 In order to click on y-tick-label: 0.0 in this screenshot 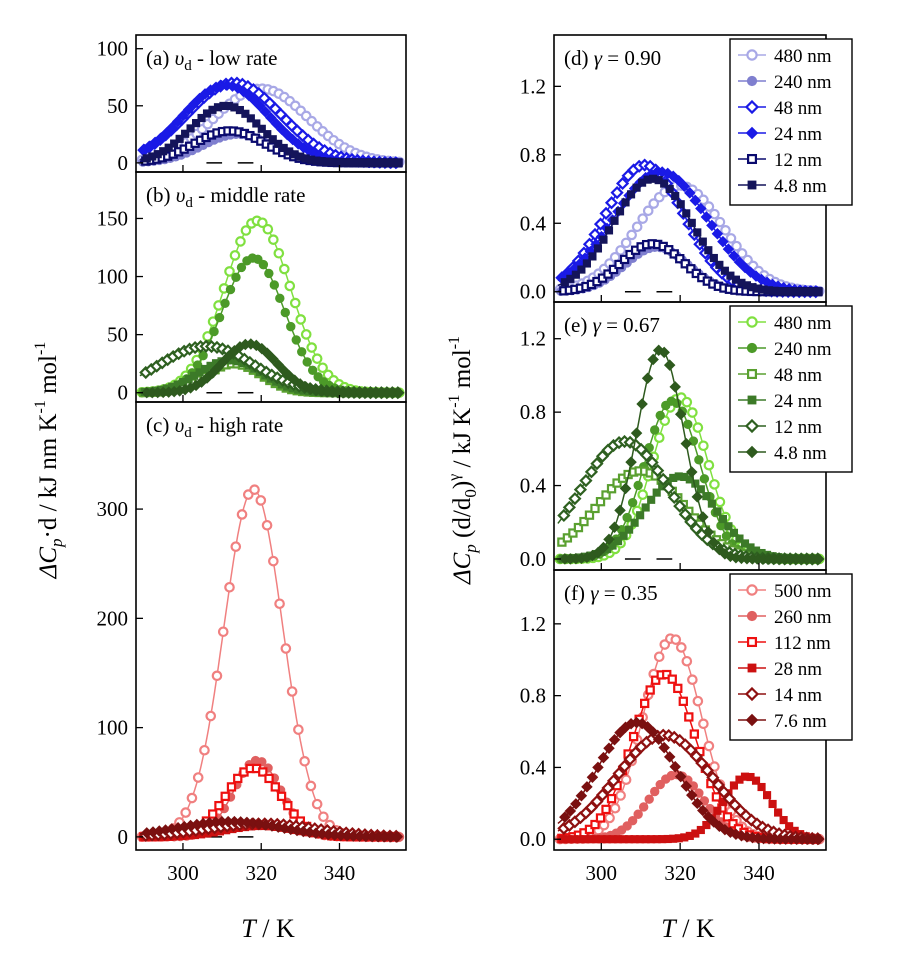, I will do `click(533, 839)`.